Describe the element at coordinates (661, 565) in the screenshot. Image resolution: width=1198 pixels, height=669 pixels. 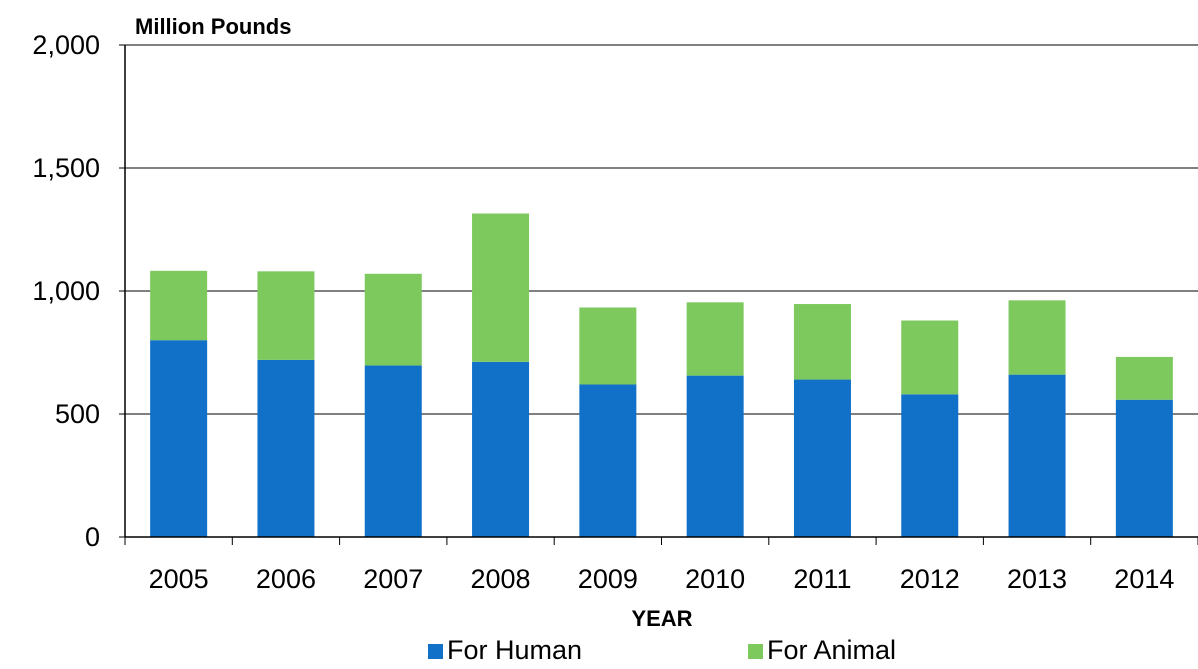
I see `x-tick-labels: 2005 2006 2007 2008 2009 2010 2011 2012 2013 2014` at that location.